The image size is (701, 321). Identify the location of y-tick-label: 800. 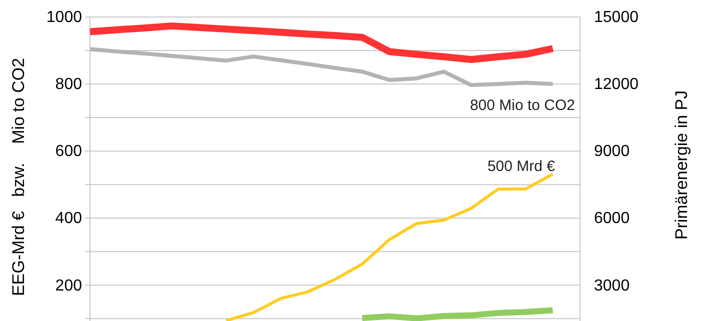
(68, 85).